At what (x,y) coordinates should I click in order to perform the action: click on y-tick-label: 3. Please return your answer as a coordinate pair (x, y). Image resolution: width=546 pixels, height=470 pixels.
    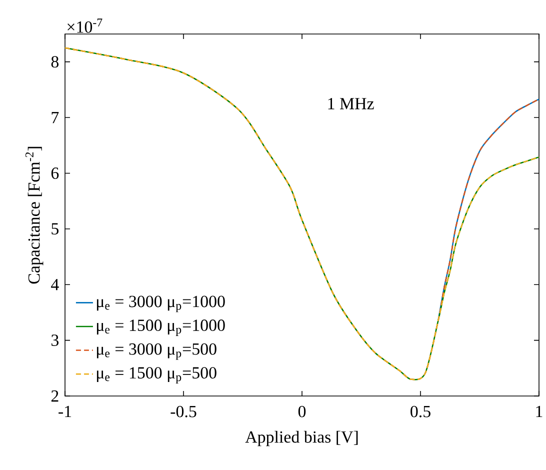
    Looking at the image, I should click on (55, 340).